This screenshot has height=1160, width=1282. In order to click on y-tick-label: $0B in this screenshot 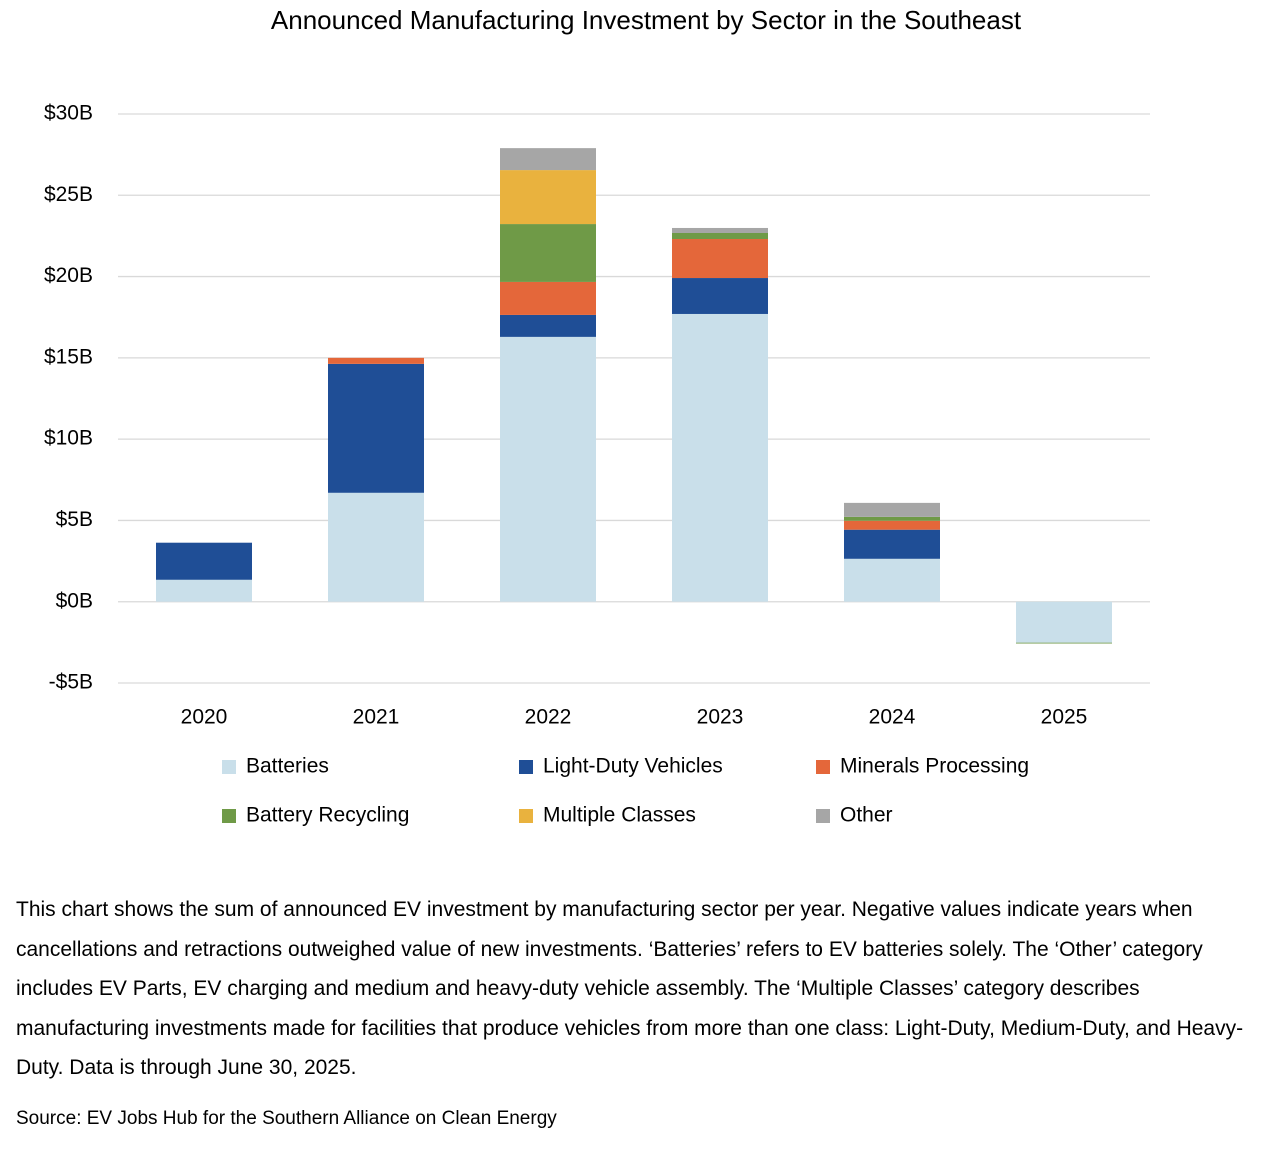, I will do `click(74, 600)`.